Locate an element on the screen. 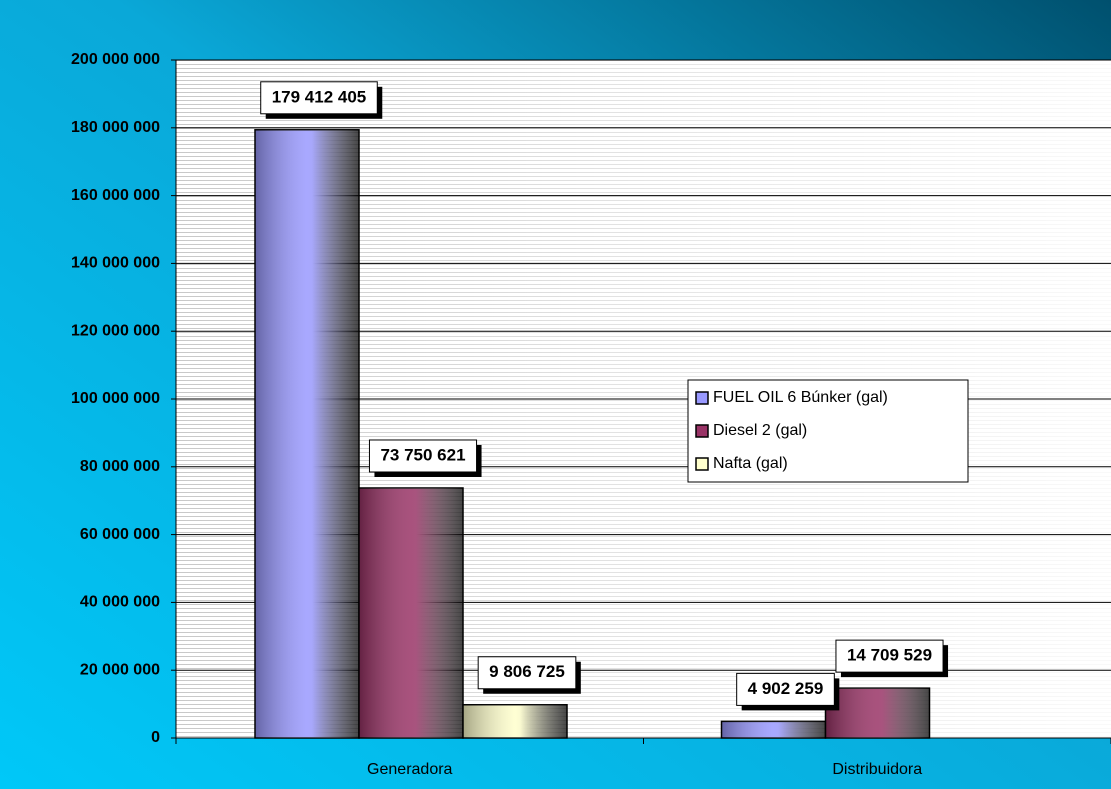 The image size is (1111, 789). data-label: 179 412 405 is located at coordinates (321, 100).